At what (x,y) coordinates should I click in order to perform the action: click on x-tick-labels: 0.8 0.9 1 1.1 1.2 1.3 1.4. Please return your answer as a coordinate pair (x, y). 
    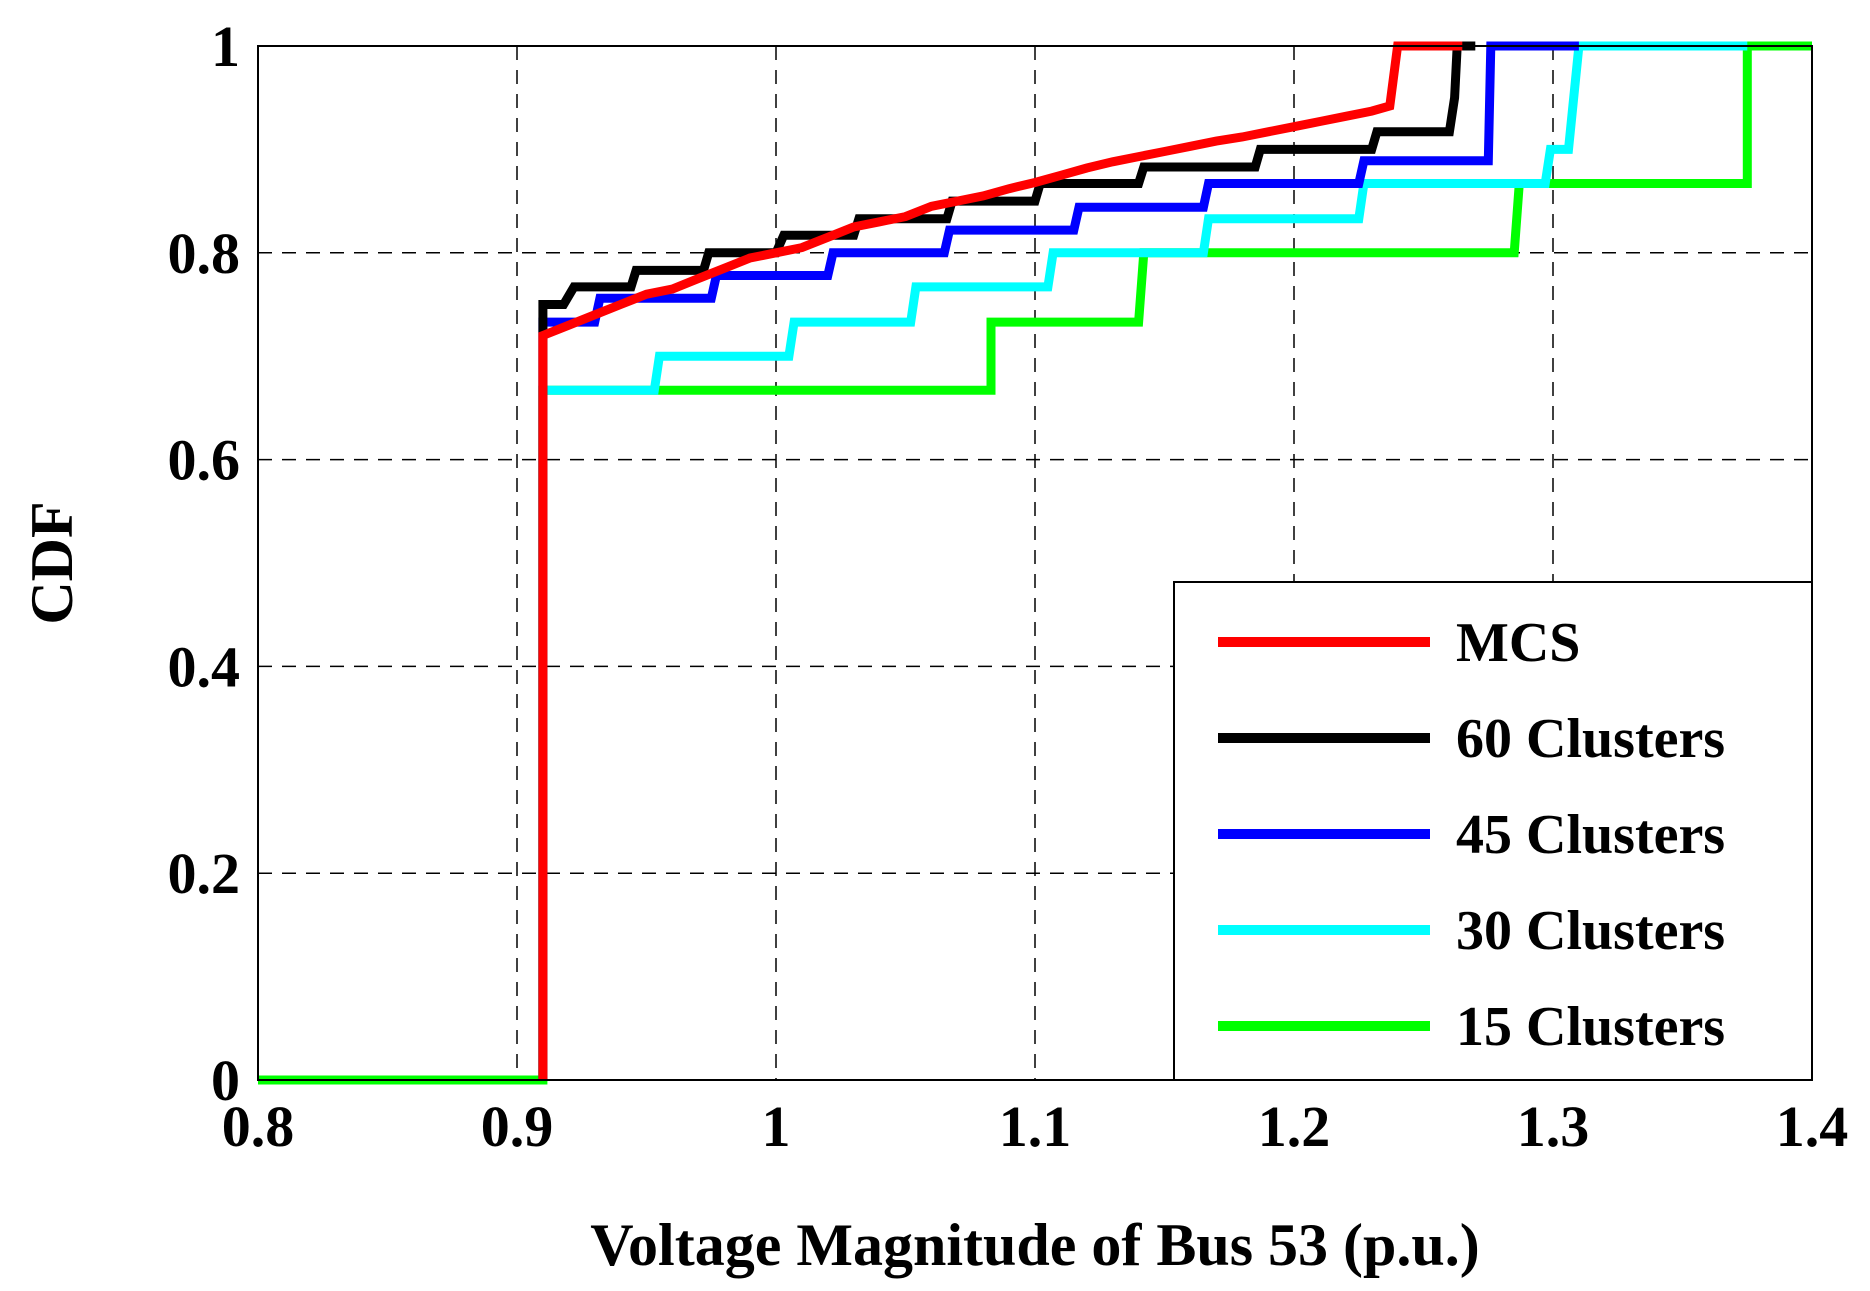
    Looking at the image, I should click on (1035, 1126).